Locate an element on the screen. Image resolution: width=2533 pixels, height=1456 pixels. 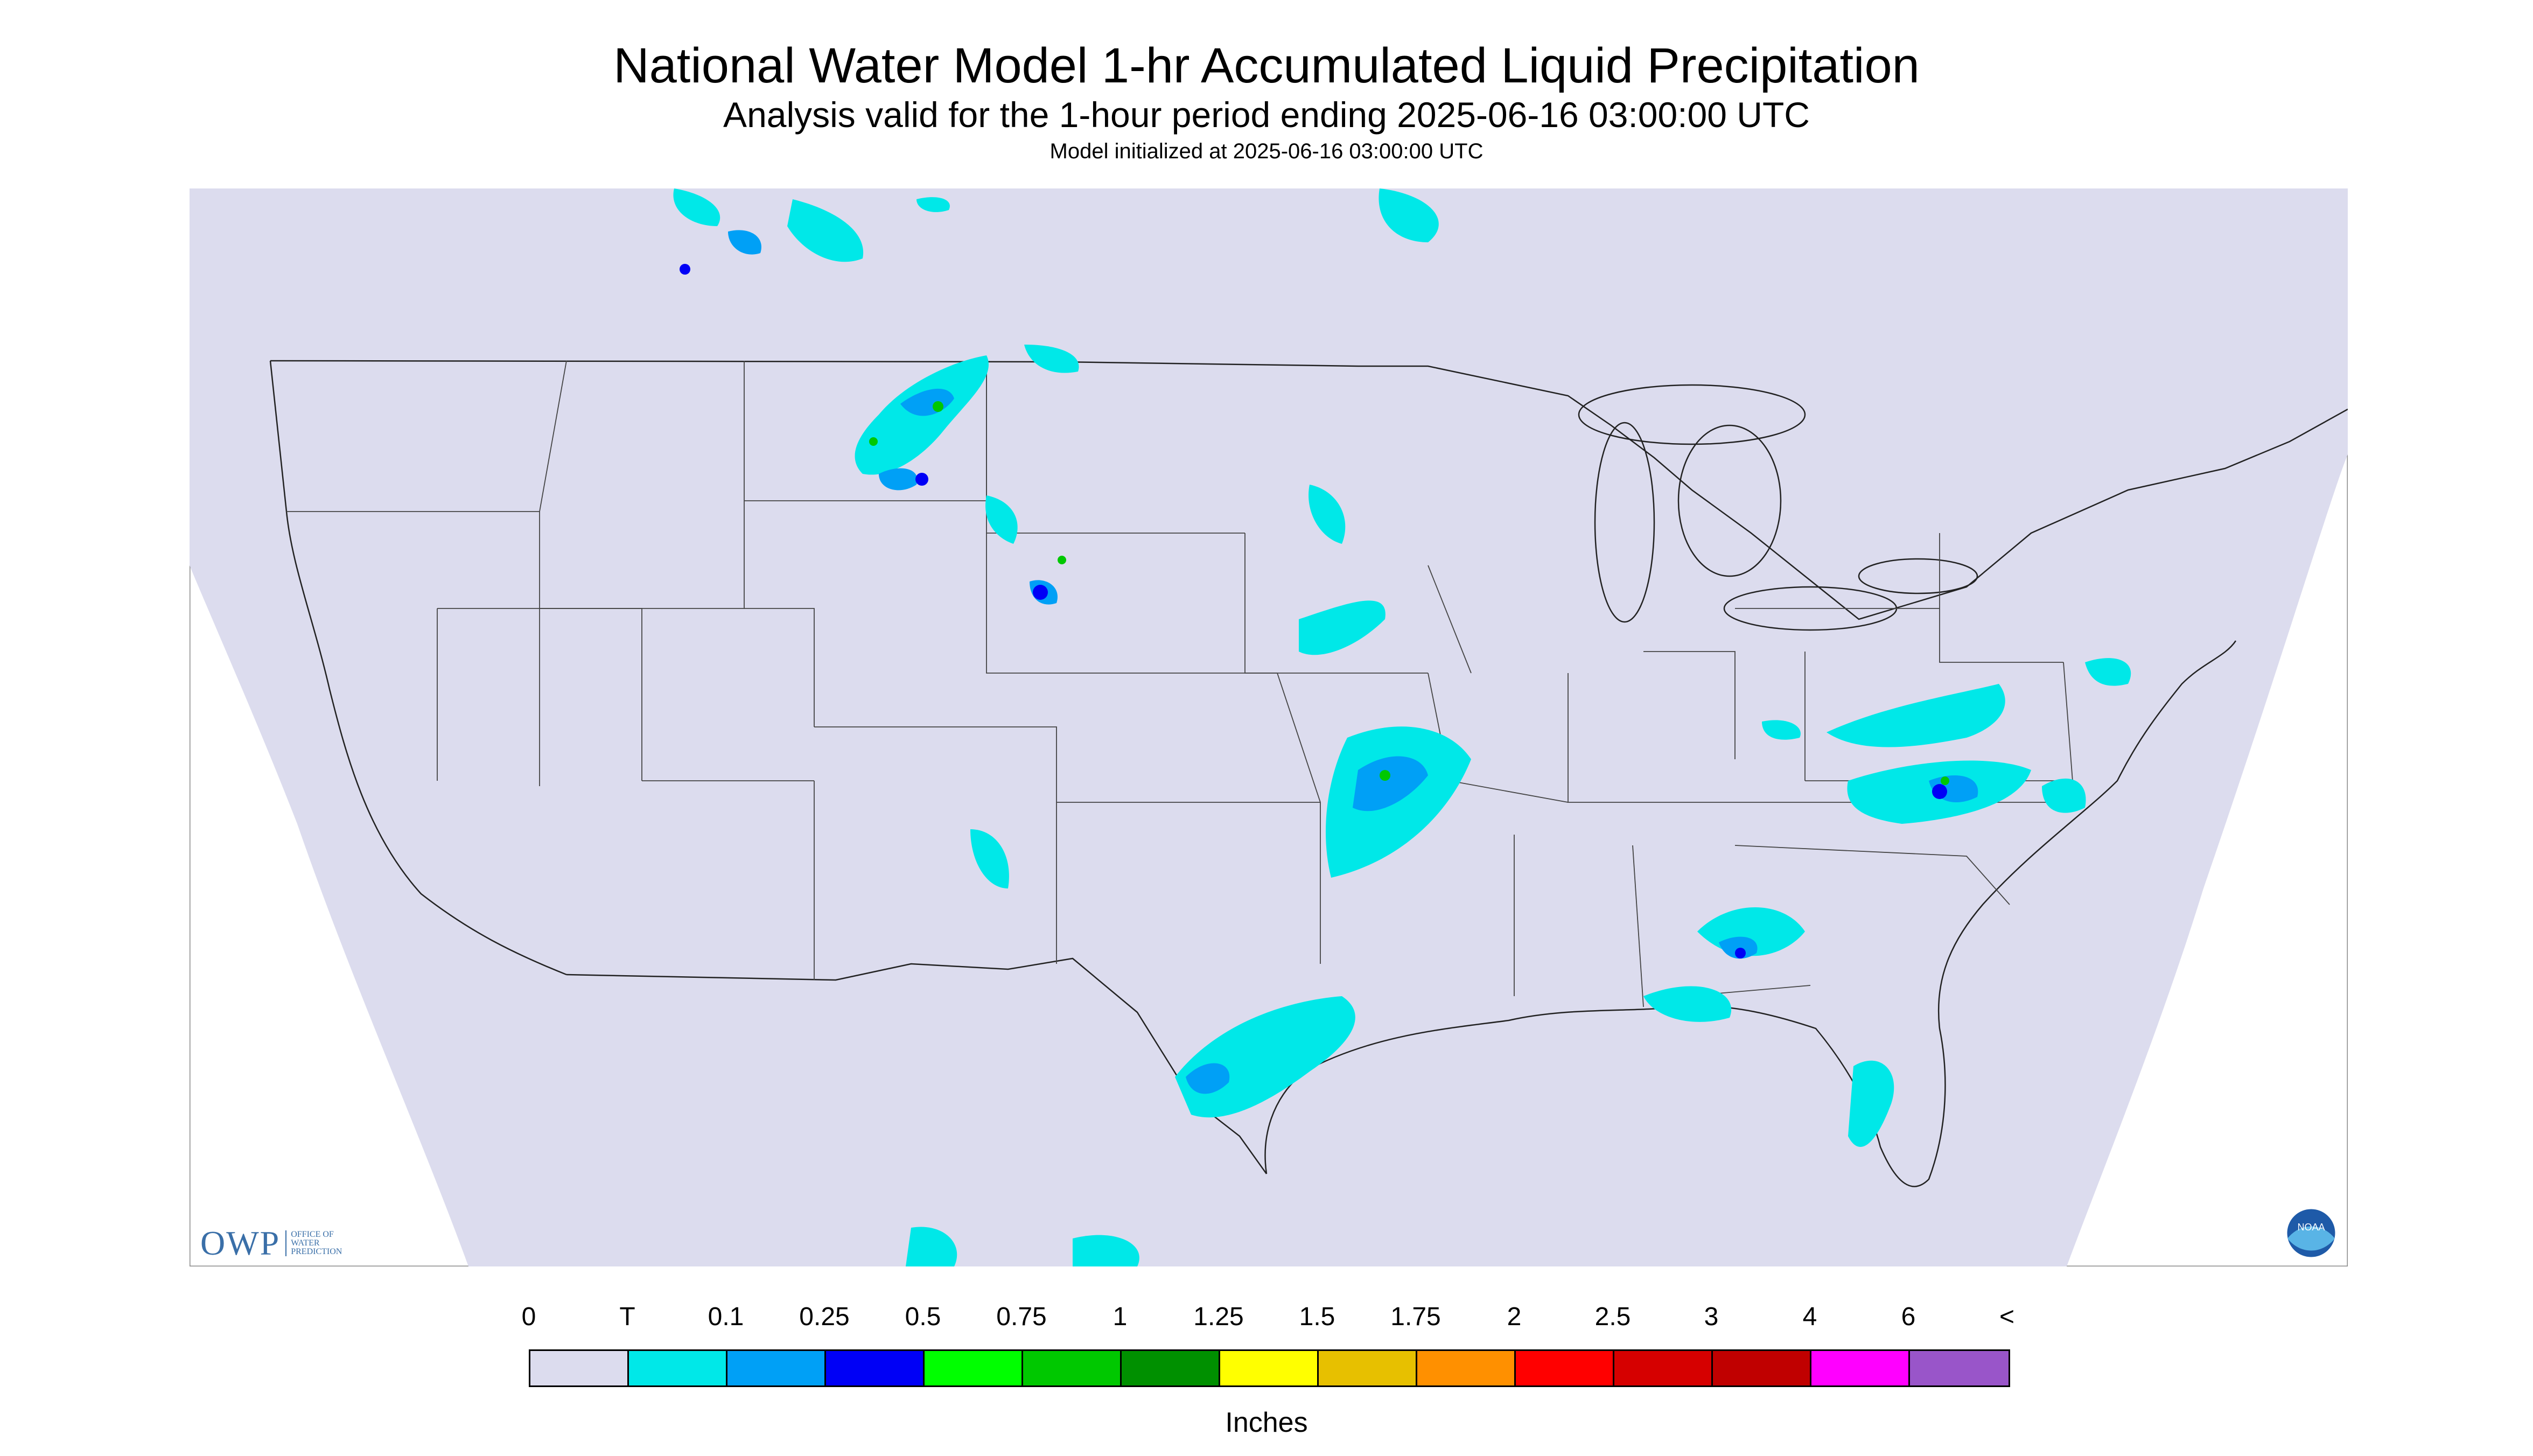
legend-tick-label: 2 is located at coordinates (1515, 1317).